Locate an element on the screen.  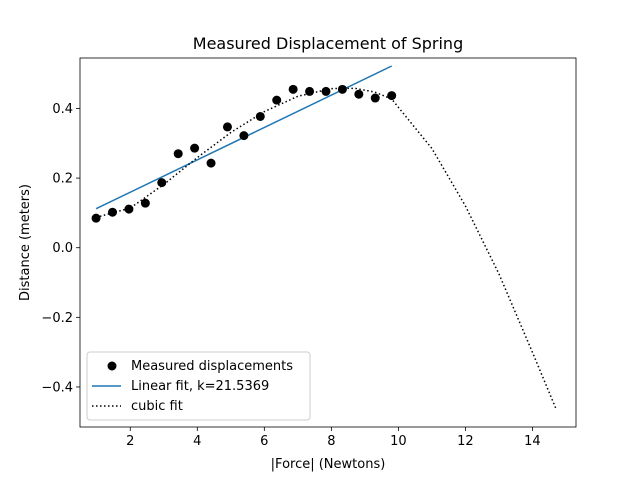
legend-label-linear: Linear fit, k=21.5369 is located at coordinates (200, 386).